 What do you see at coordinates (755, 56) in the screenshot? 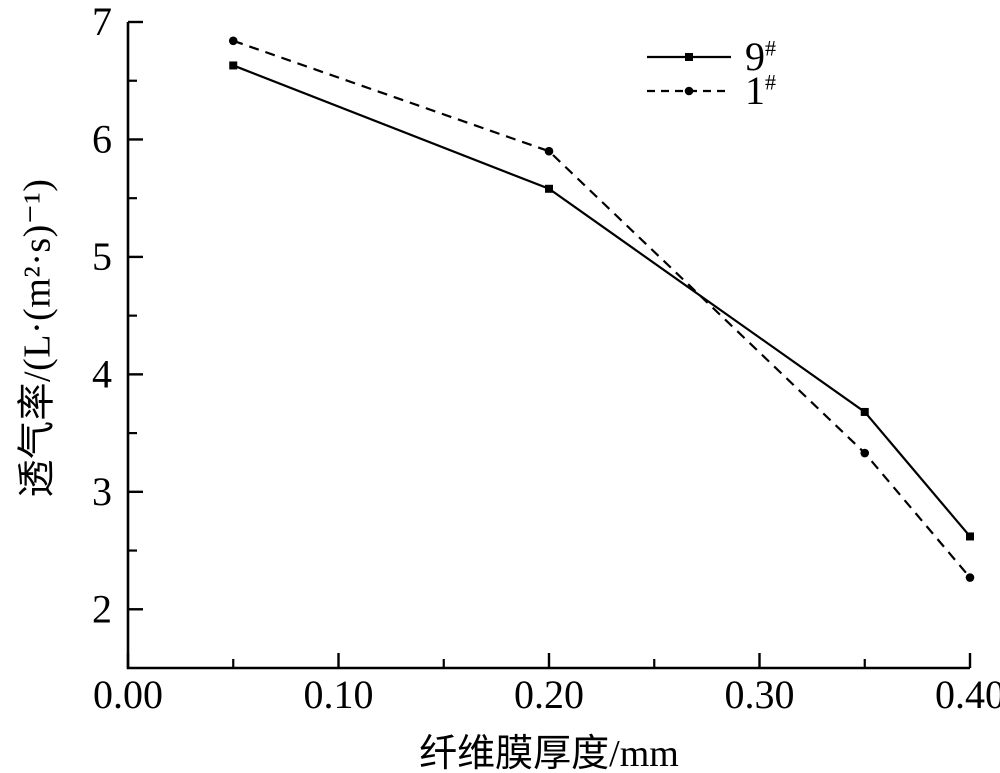
I see `legend-series-name: 9` at bounding box center [755, 56].